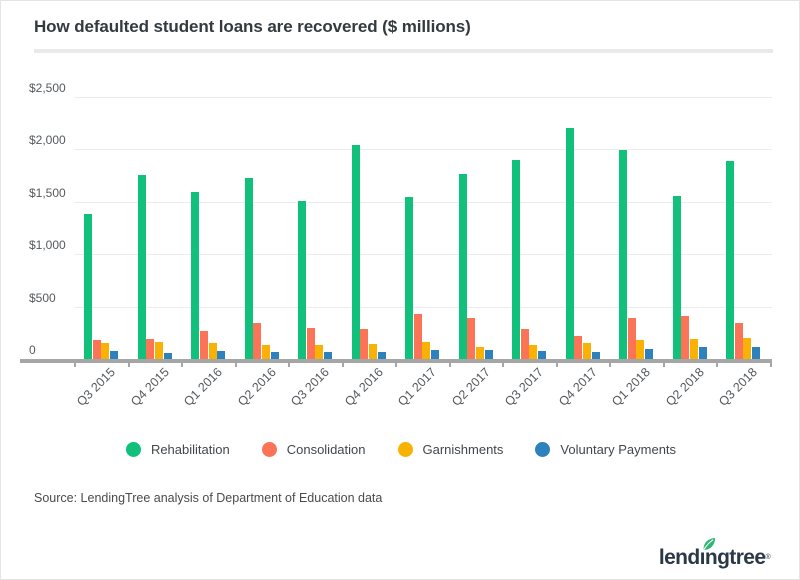 This screenshot has width=800, height=580. I want to click on gridline-2000, so click(423, 150).